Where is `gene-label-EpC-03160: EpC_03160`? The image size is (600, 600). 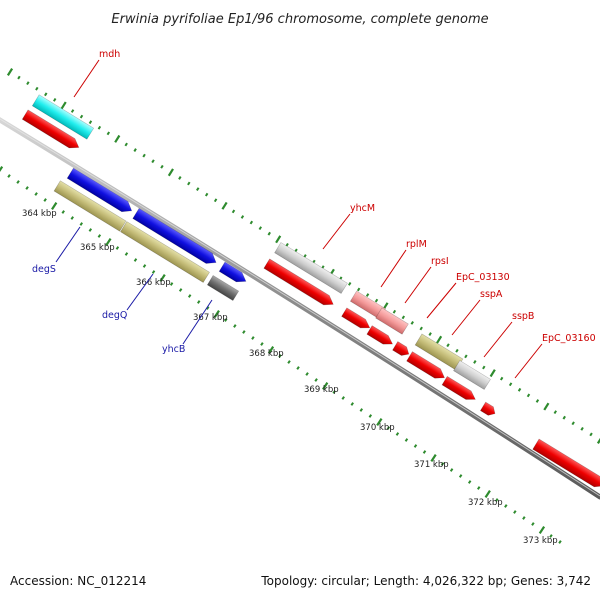
gene-label-EpC-03160: EpC_03160 is located at coordinates (569, 338).